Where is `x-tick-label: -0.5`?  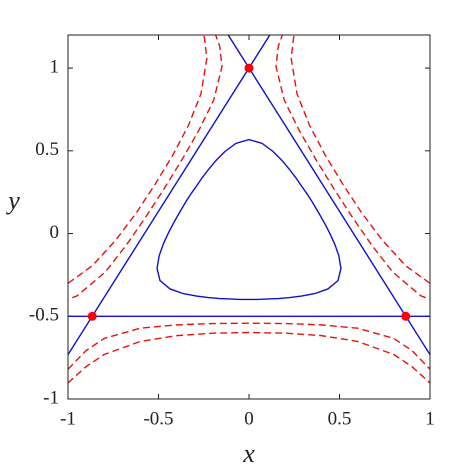 x-tick-label: -0.5 is located at coordinates (158, 418).